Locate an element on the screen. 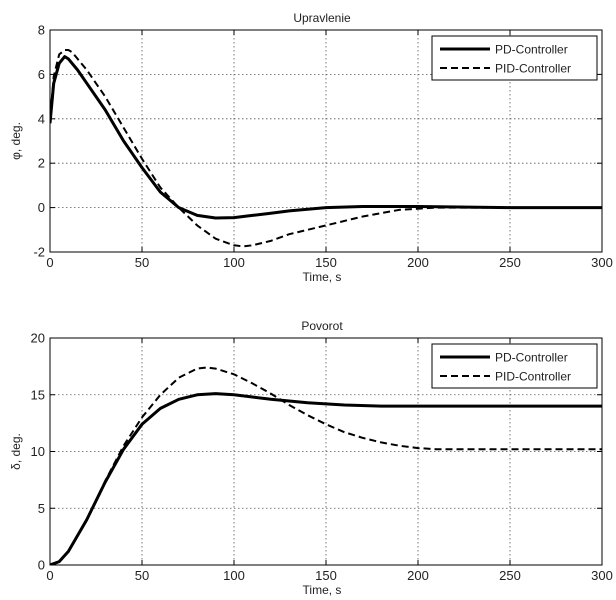 This screenshot has height=600, width=616. y-tick-label: 8 is located at coordinates (41, 30).